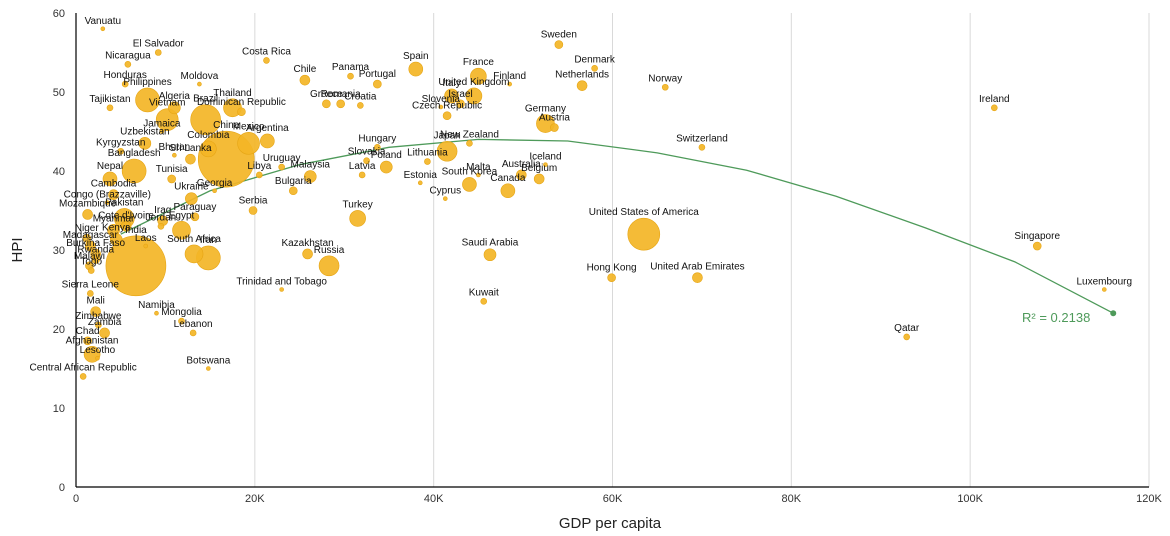 The image size is (1170, 536). Describe the element at coordinates (167, 103) in the screenshot. I see `data-point-label: Vietnam` at that location.